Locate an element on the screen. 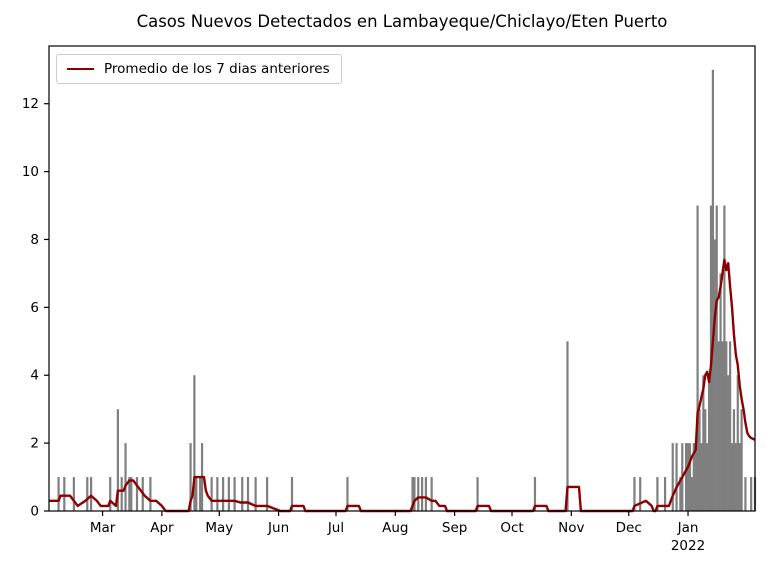 The height and width of the screenshot is (576, 768). legend-line-sample is located at coordinates (80, 69).